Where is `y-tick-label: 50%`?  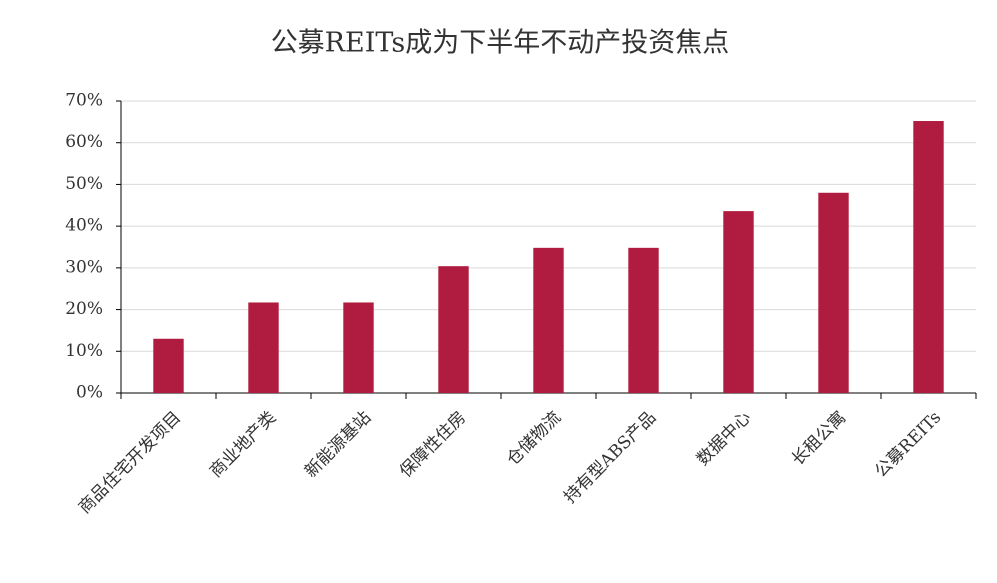
y-tick-label: 50% is located at coordinates (84, 184).